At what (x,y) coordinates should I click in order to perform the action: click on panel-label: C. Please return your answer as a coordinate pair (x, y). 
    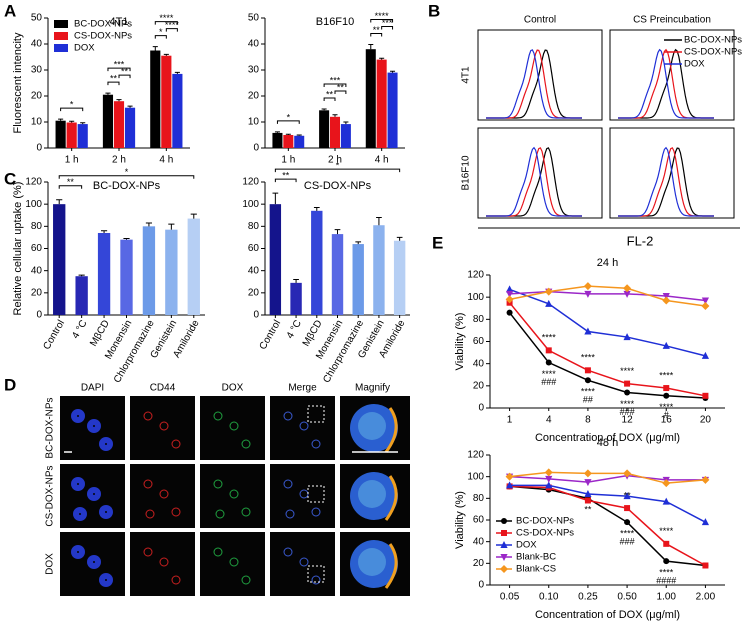
    Looking at the image, I should click on (10, 178).